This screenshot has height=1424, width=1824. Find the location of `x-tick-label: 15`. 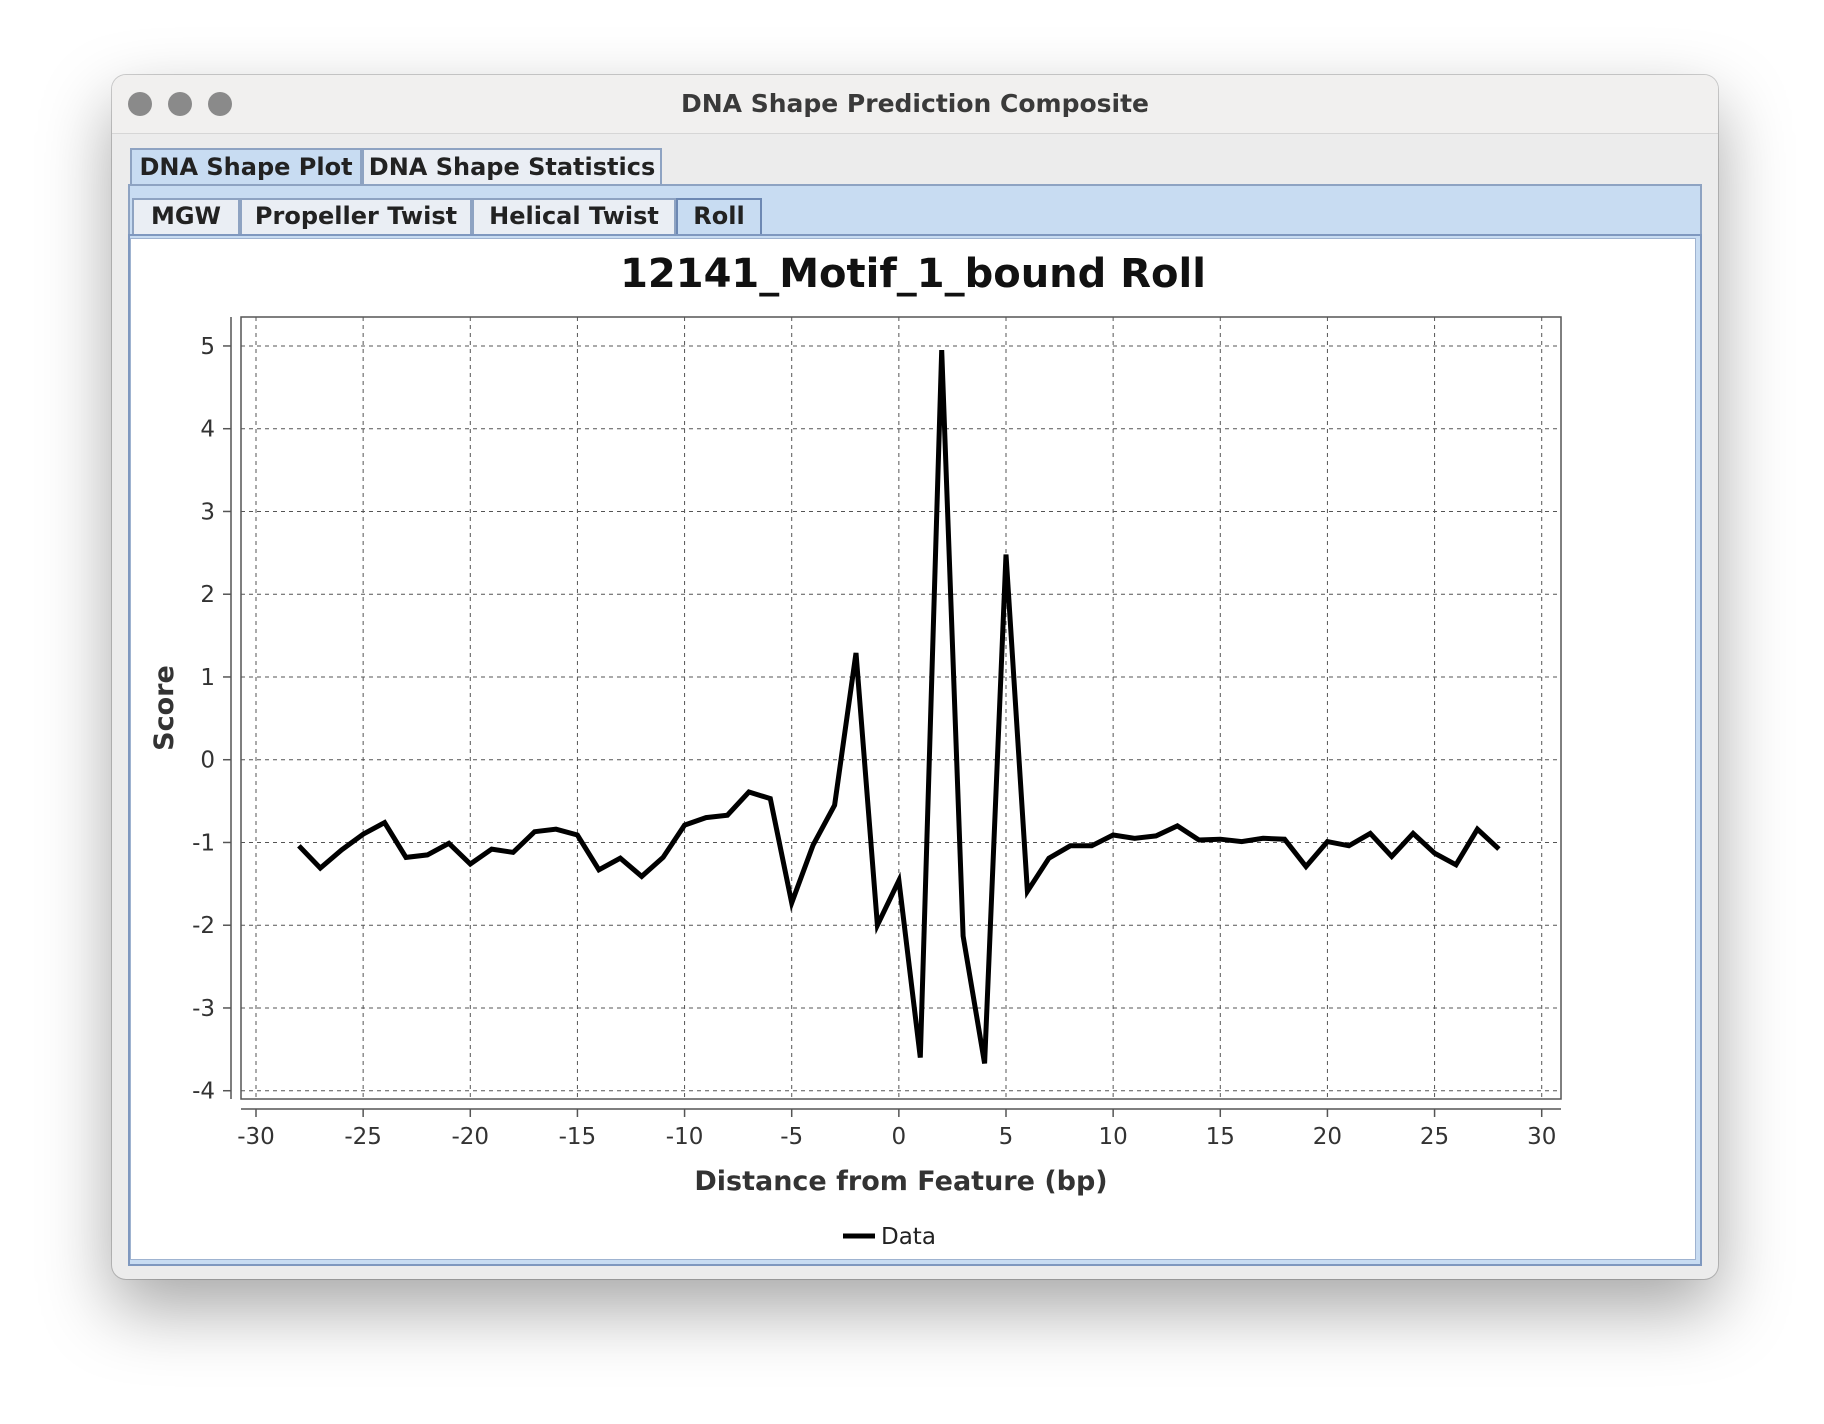

x-tick-label: 15 is located at coordinates (1220, 1137).